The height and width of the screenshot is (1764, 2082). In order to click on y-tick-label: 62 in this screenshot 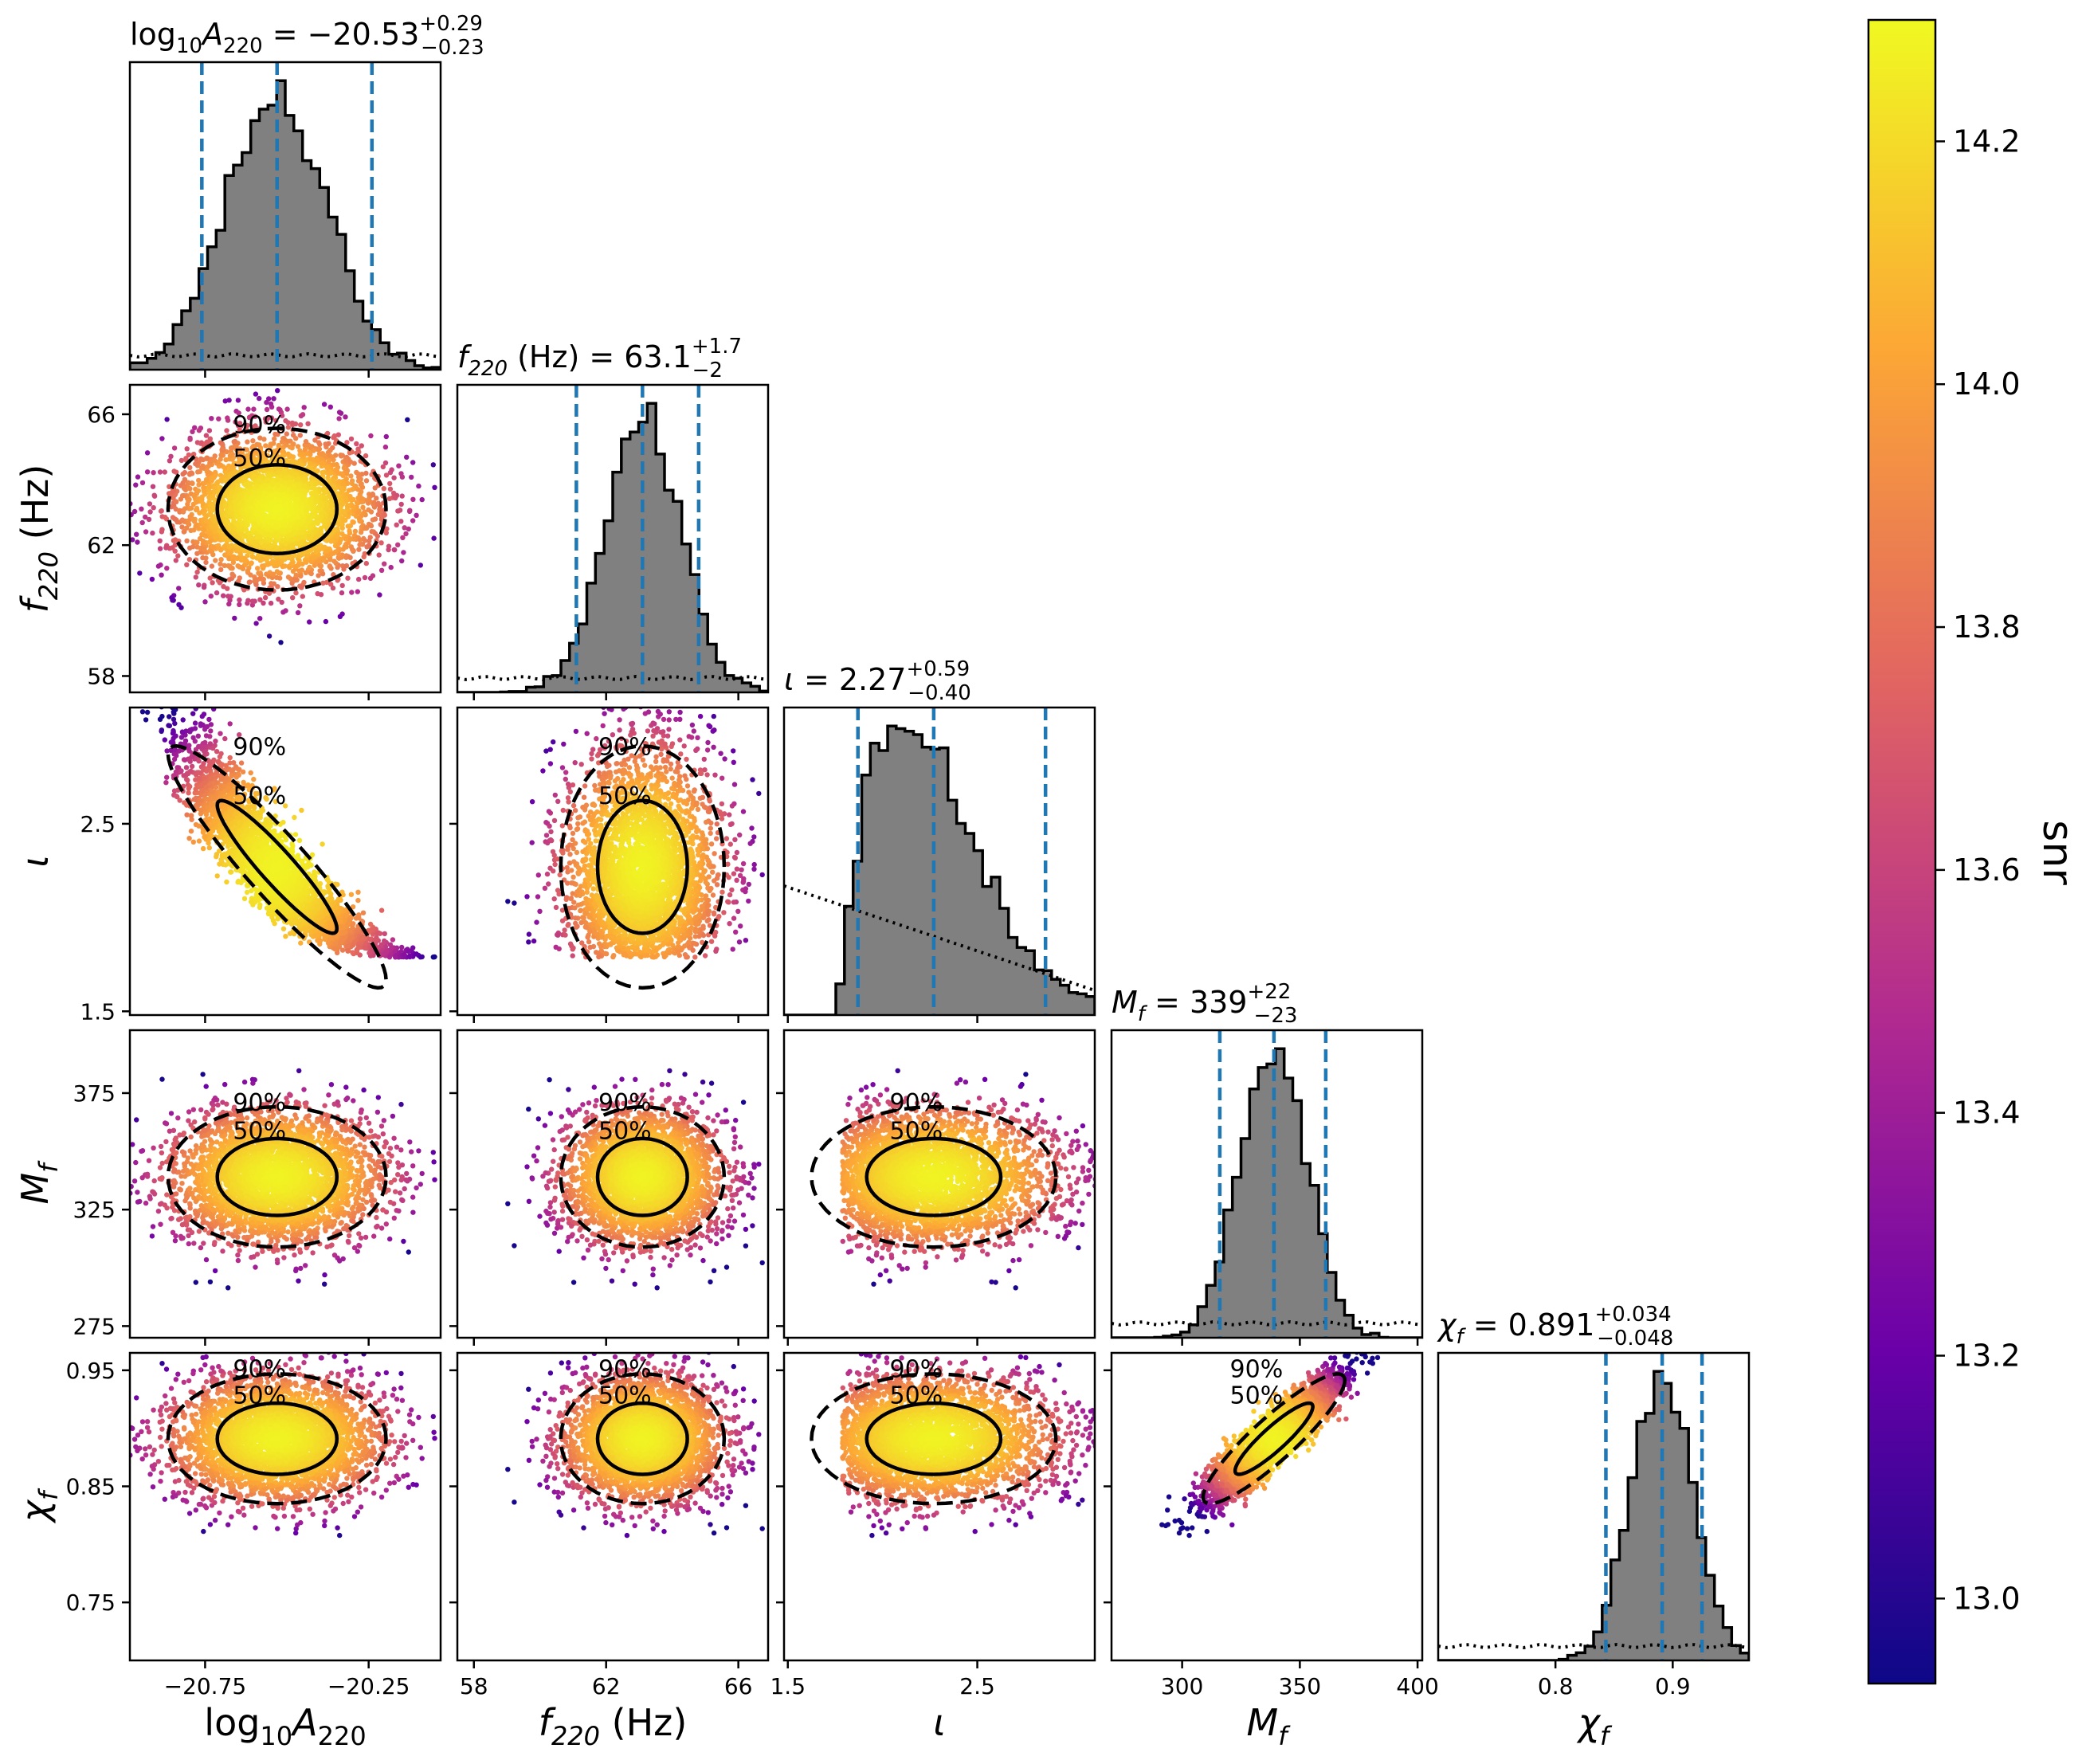, I will do `click(101, 545)`.